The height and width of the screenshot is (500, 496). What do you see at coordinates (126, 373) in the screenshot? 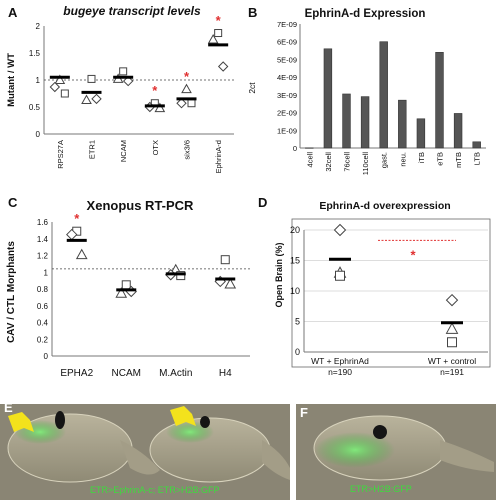
I see `c-xtick-label: NCAM` at bounding box center [126, 373].